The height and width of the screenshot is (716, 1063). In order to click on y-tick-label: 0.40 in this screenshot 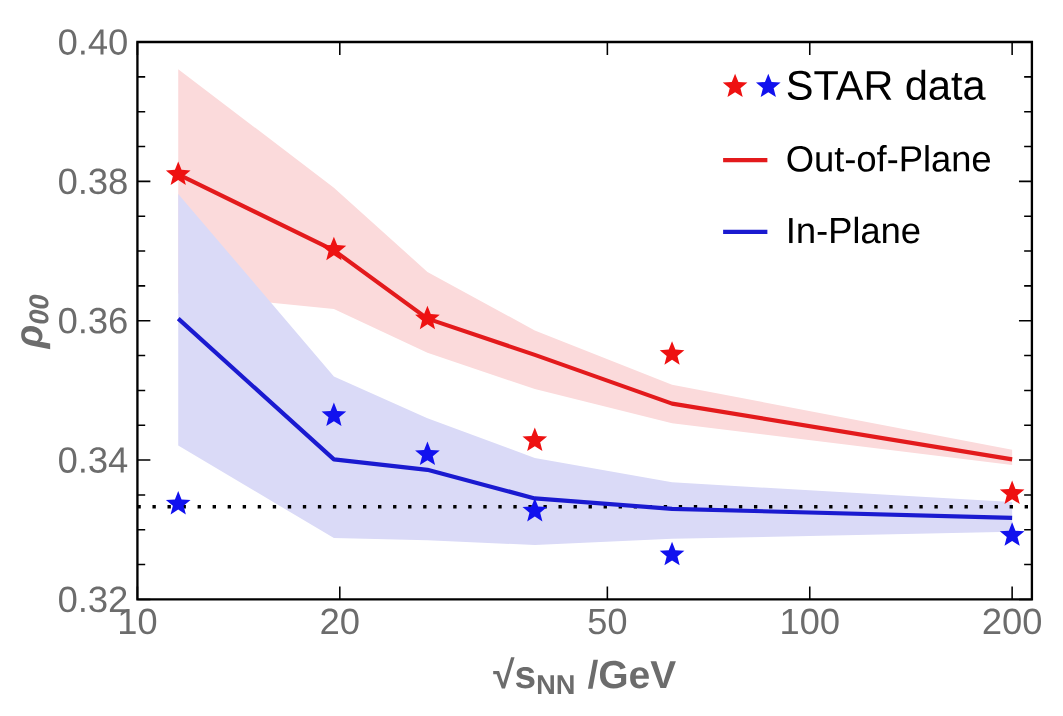, I will do `click(93, 42)`.